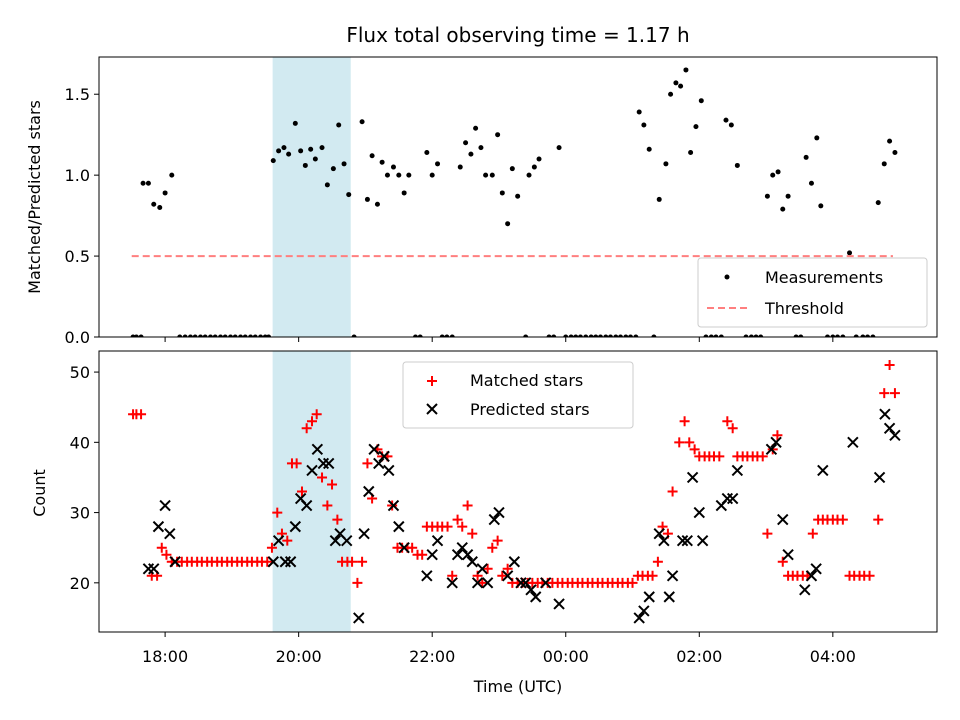 The height and width of the screenshot is (720, 960). What do you see at coordinates (812, 292) in the screenshot?
I see `top-legend-box` at bounding box center [812, 292].